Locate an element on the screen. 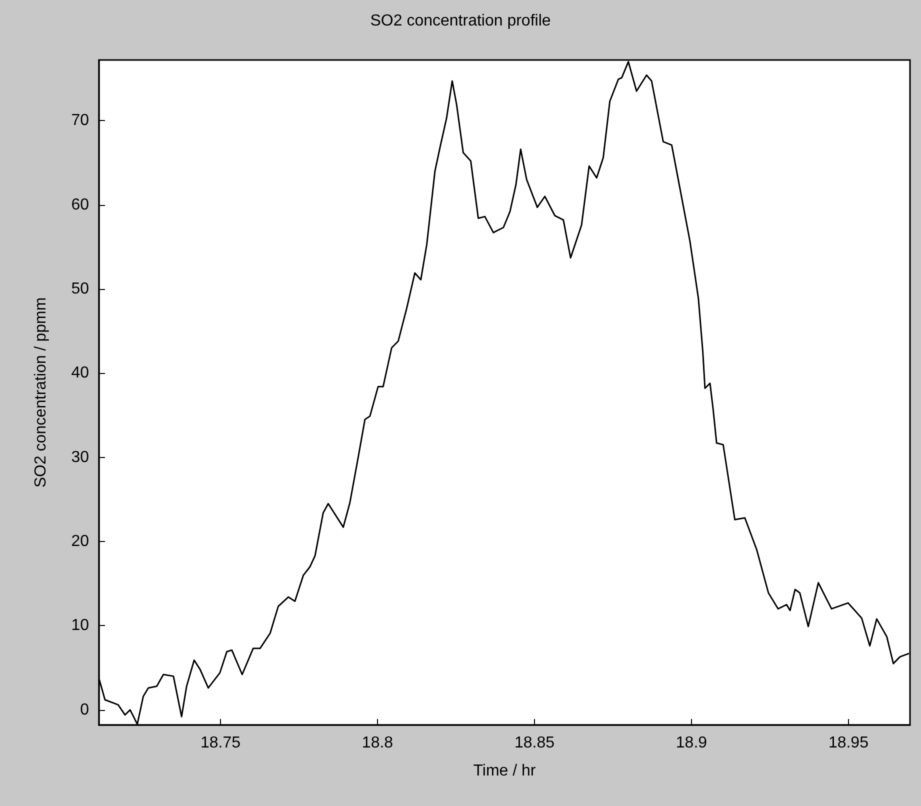 Image resolution: width=921 pixels, height=806 pixels. x-tick-label: 18.95 is located at coordinates (848, 743).